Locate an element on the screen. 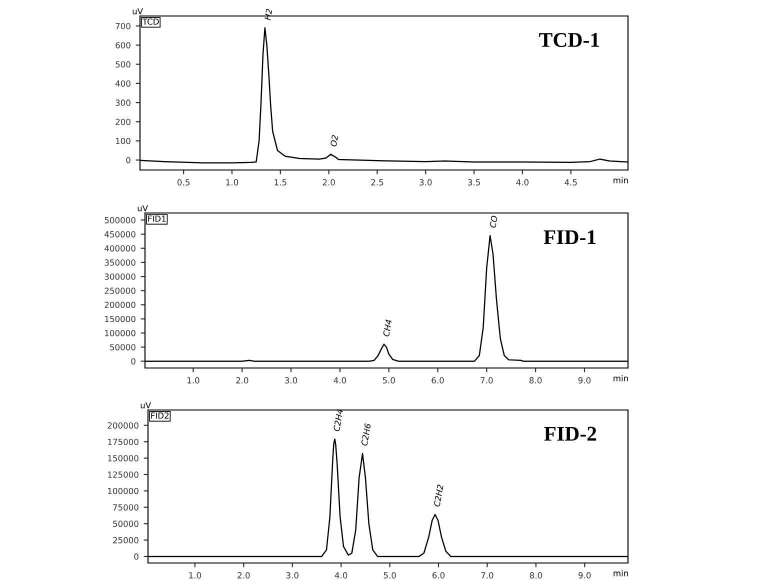 The image size is (757, 585). y-tick-label: 125000 is located at coordinates (123, 474).